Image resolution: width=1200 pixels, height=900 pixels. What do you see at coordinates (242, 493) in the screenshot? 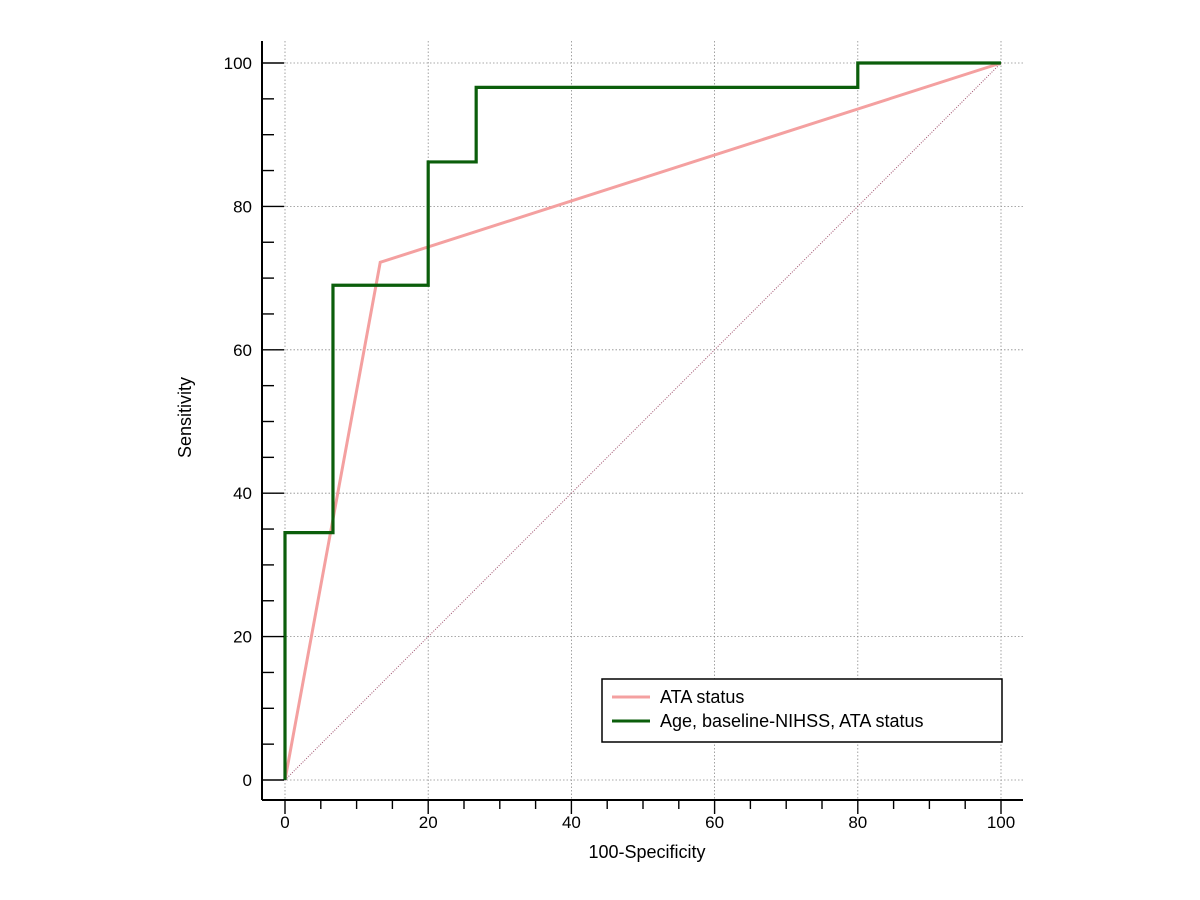
I see `y-tick-label-40: 40` at bounding box center [242, 493].